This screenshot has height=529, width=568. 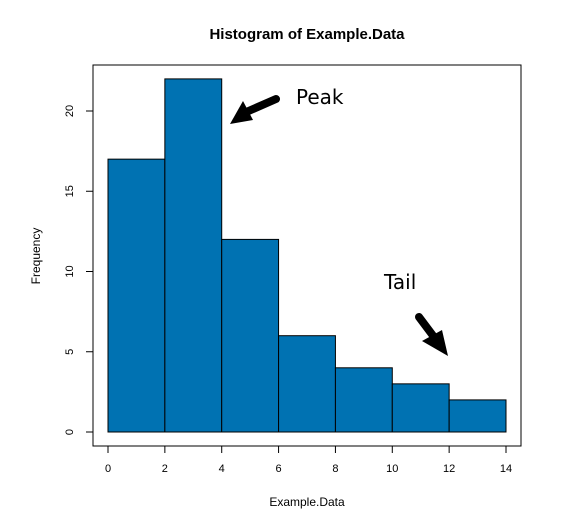 I want to click on y-axis-label: Frequency, so click(x=36, y=256).